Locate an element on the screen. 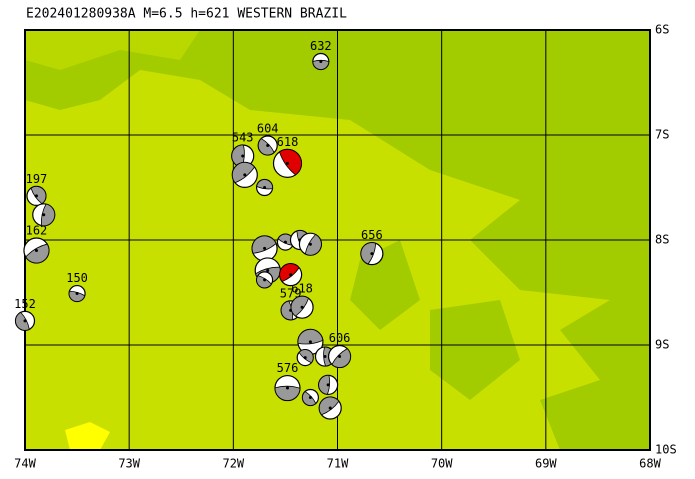  lat-tick-label: 9S is located at coordinates (662, 345).